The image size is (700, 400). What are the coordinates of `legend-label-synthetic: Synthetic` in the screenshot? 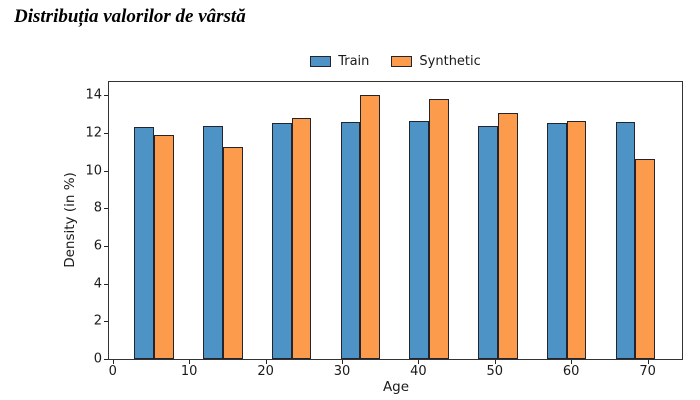 It's located at (450, 61).